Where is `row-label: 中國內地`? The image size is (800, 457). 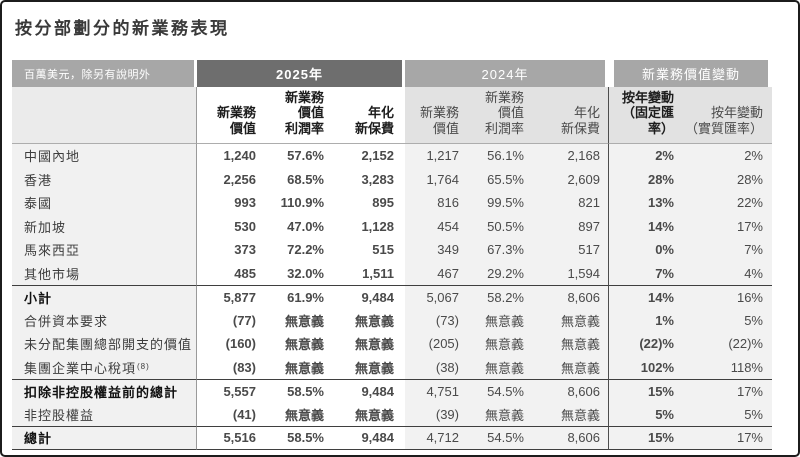 row-label: 中國內地 is located at coordinates (104, 156).